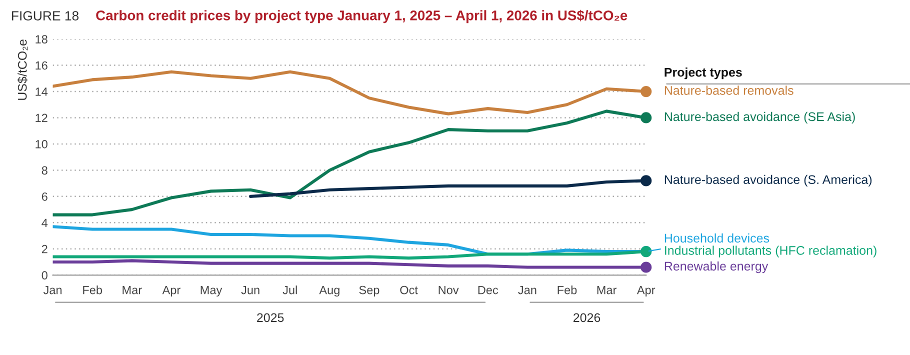 This screenshot has height=355, width=910. What do you see at coordinates (270, 317) in the screenshot?
I see `text: 2025` at bounding box center [270, 317].